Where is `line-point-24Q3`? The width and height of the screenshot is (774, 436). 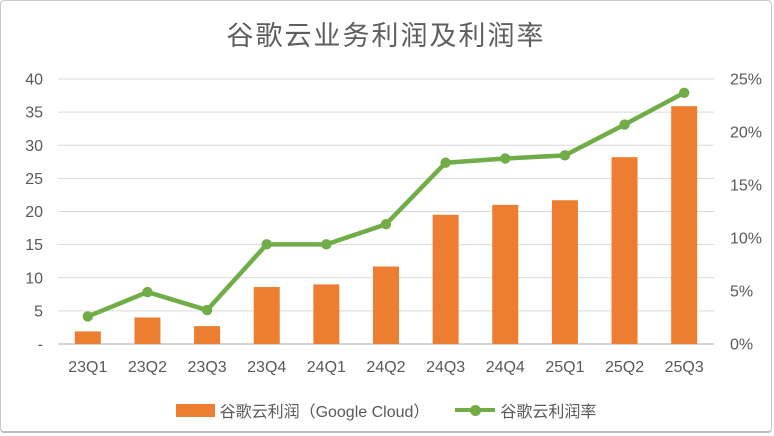 line-point-24Q3 is located at coordinates (445, 162).